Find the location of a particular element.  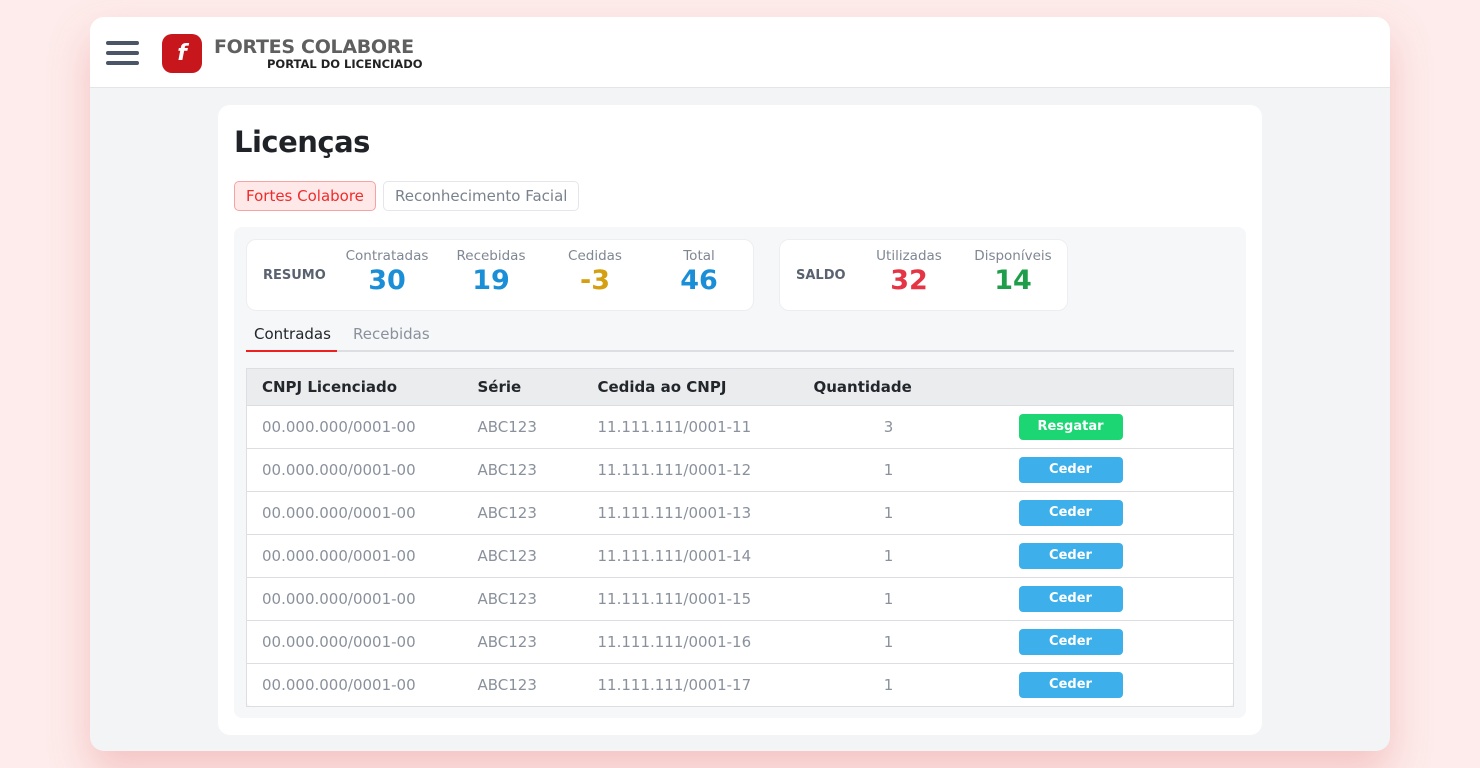

stat-cedidas: Cedidas -3 is located at coordinates (595, 272).